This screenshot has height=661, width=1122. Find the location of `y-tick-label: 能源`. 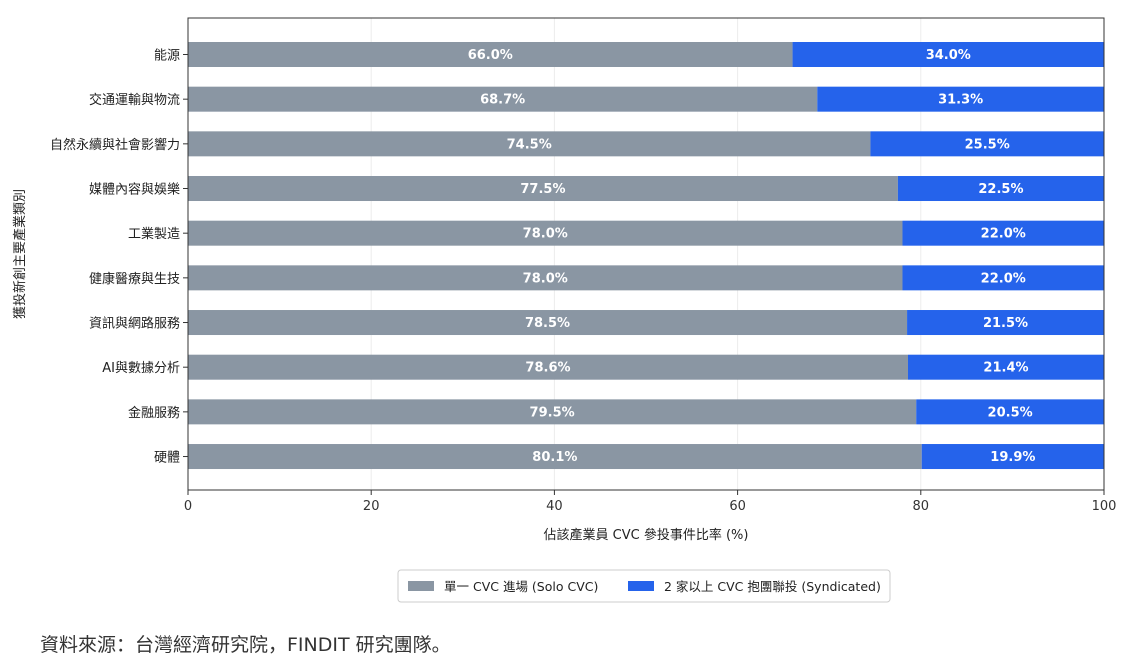

y-tick-label: 能源 is located at coordinates (167, 56).